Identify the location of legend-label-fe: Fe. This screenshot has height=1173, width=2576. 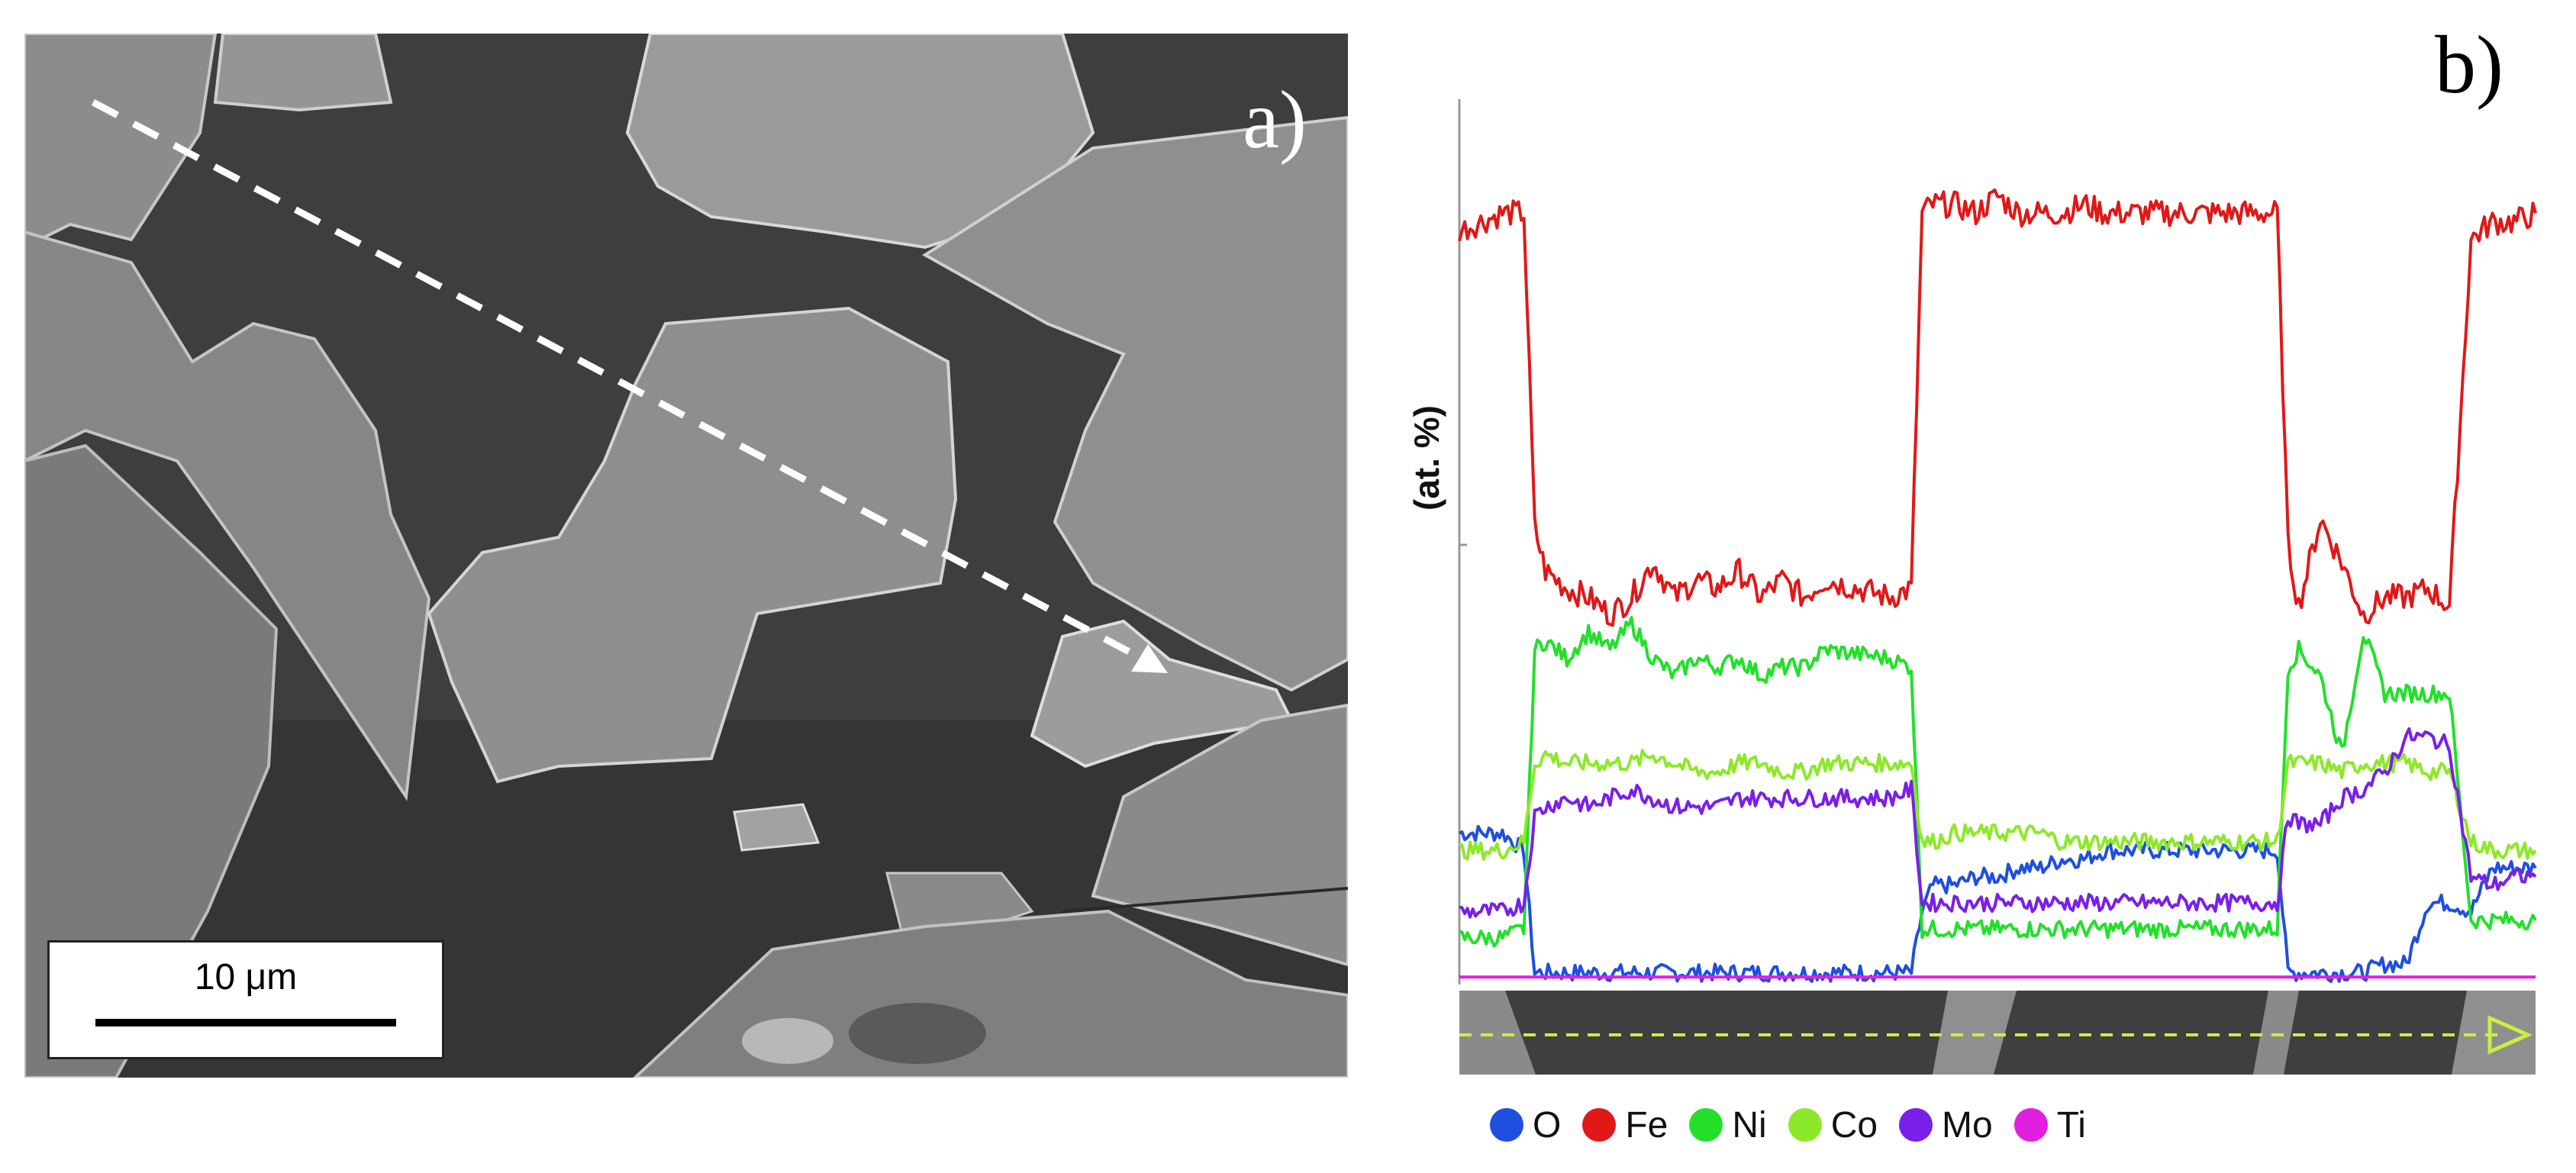
(1646, 1125).